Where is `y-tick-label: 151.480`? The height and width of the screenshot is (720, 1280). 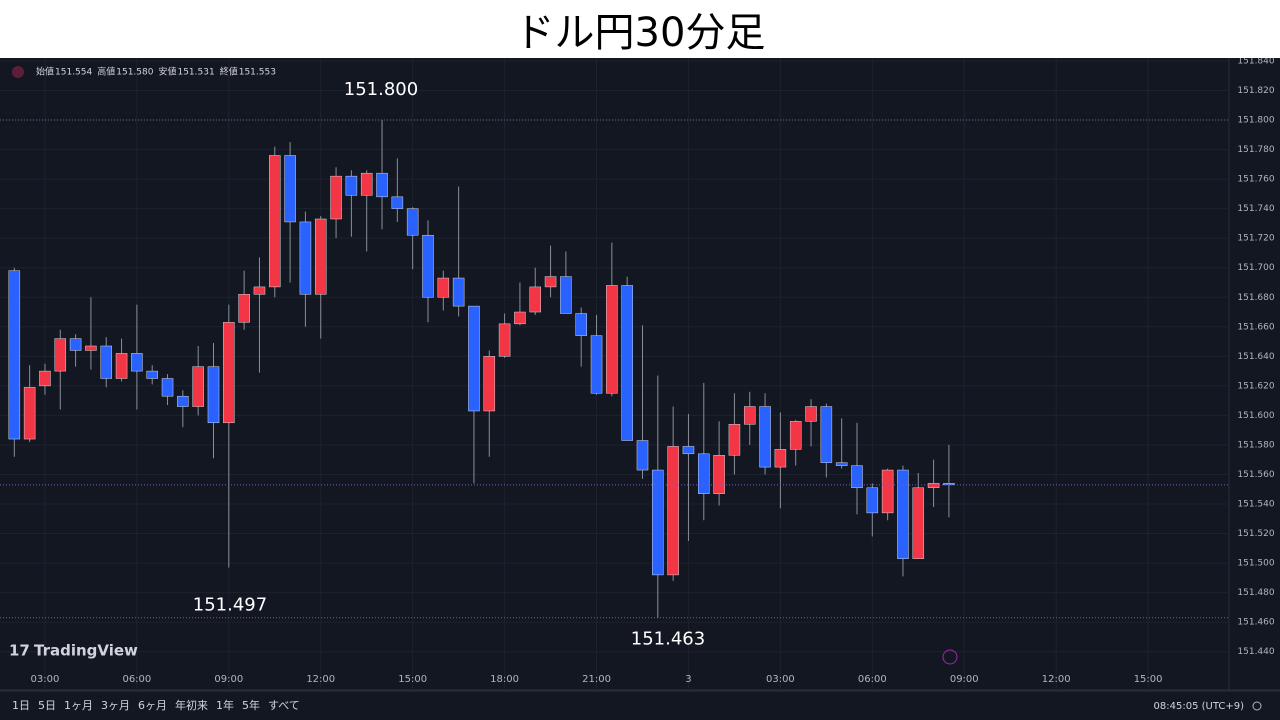
y-tick-label: 151.480 is located at coordinates (1255, 593).